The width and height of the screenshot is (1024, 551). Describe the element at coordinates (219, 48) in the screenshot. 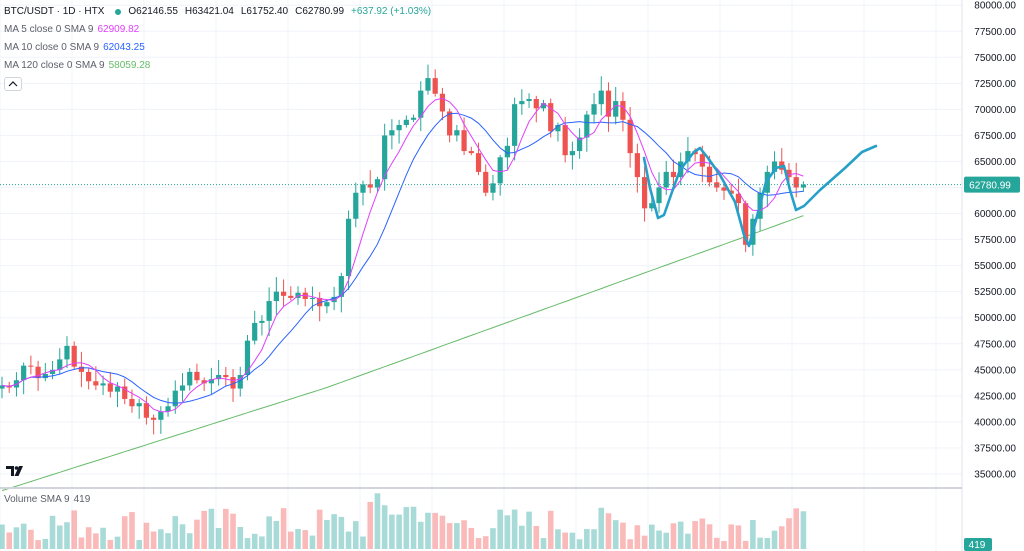

I see `indicator-ma10: MA 10 close 0 SMA 9 62043.25` at that location.